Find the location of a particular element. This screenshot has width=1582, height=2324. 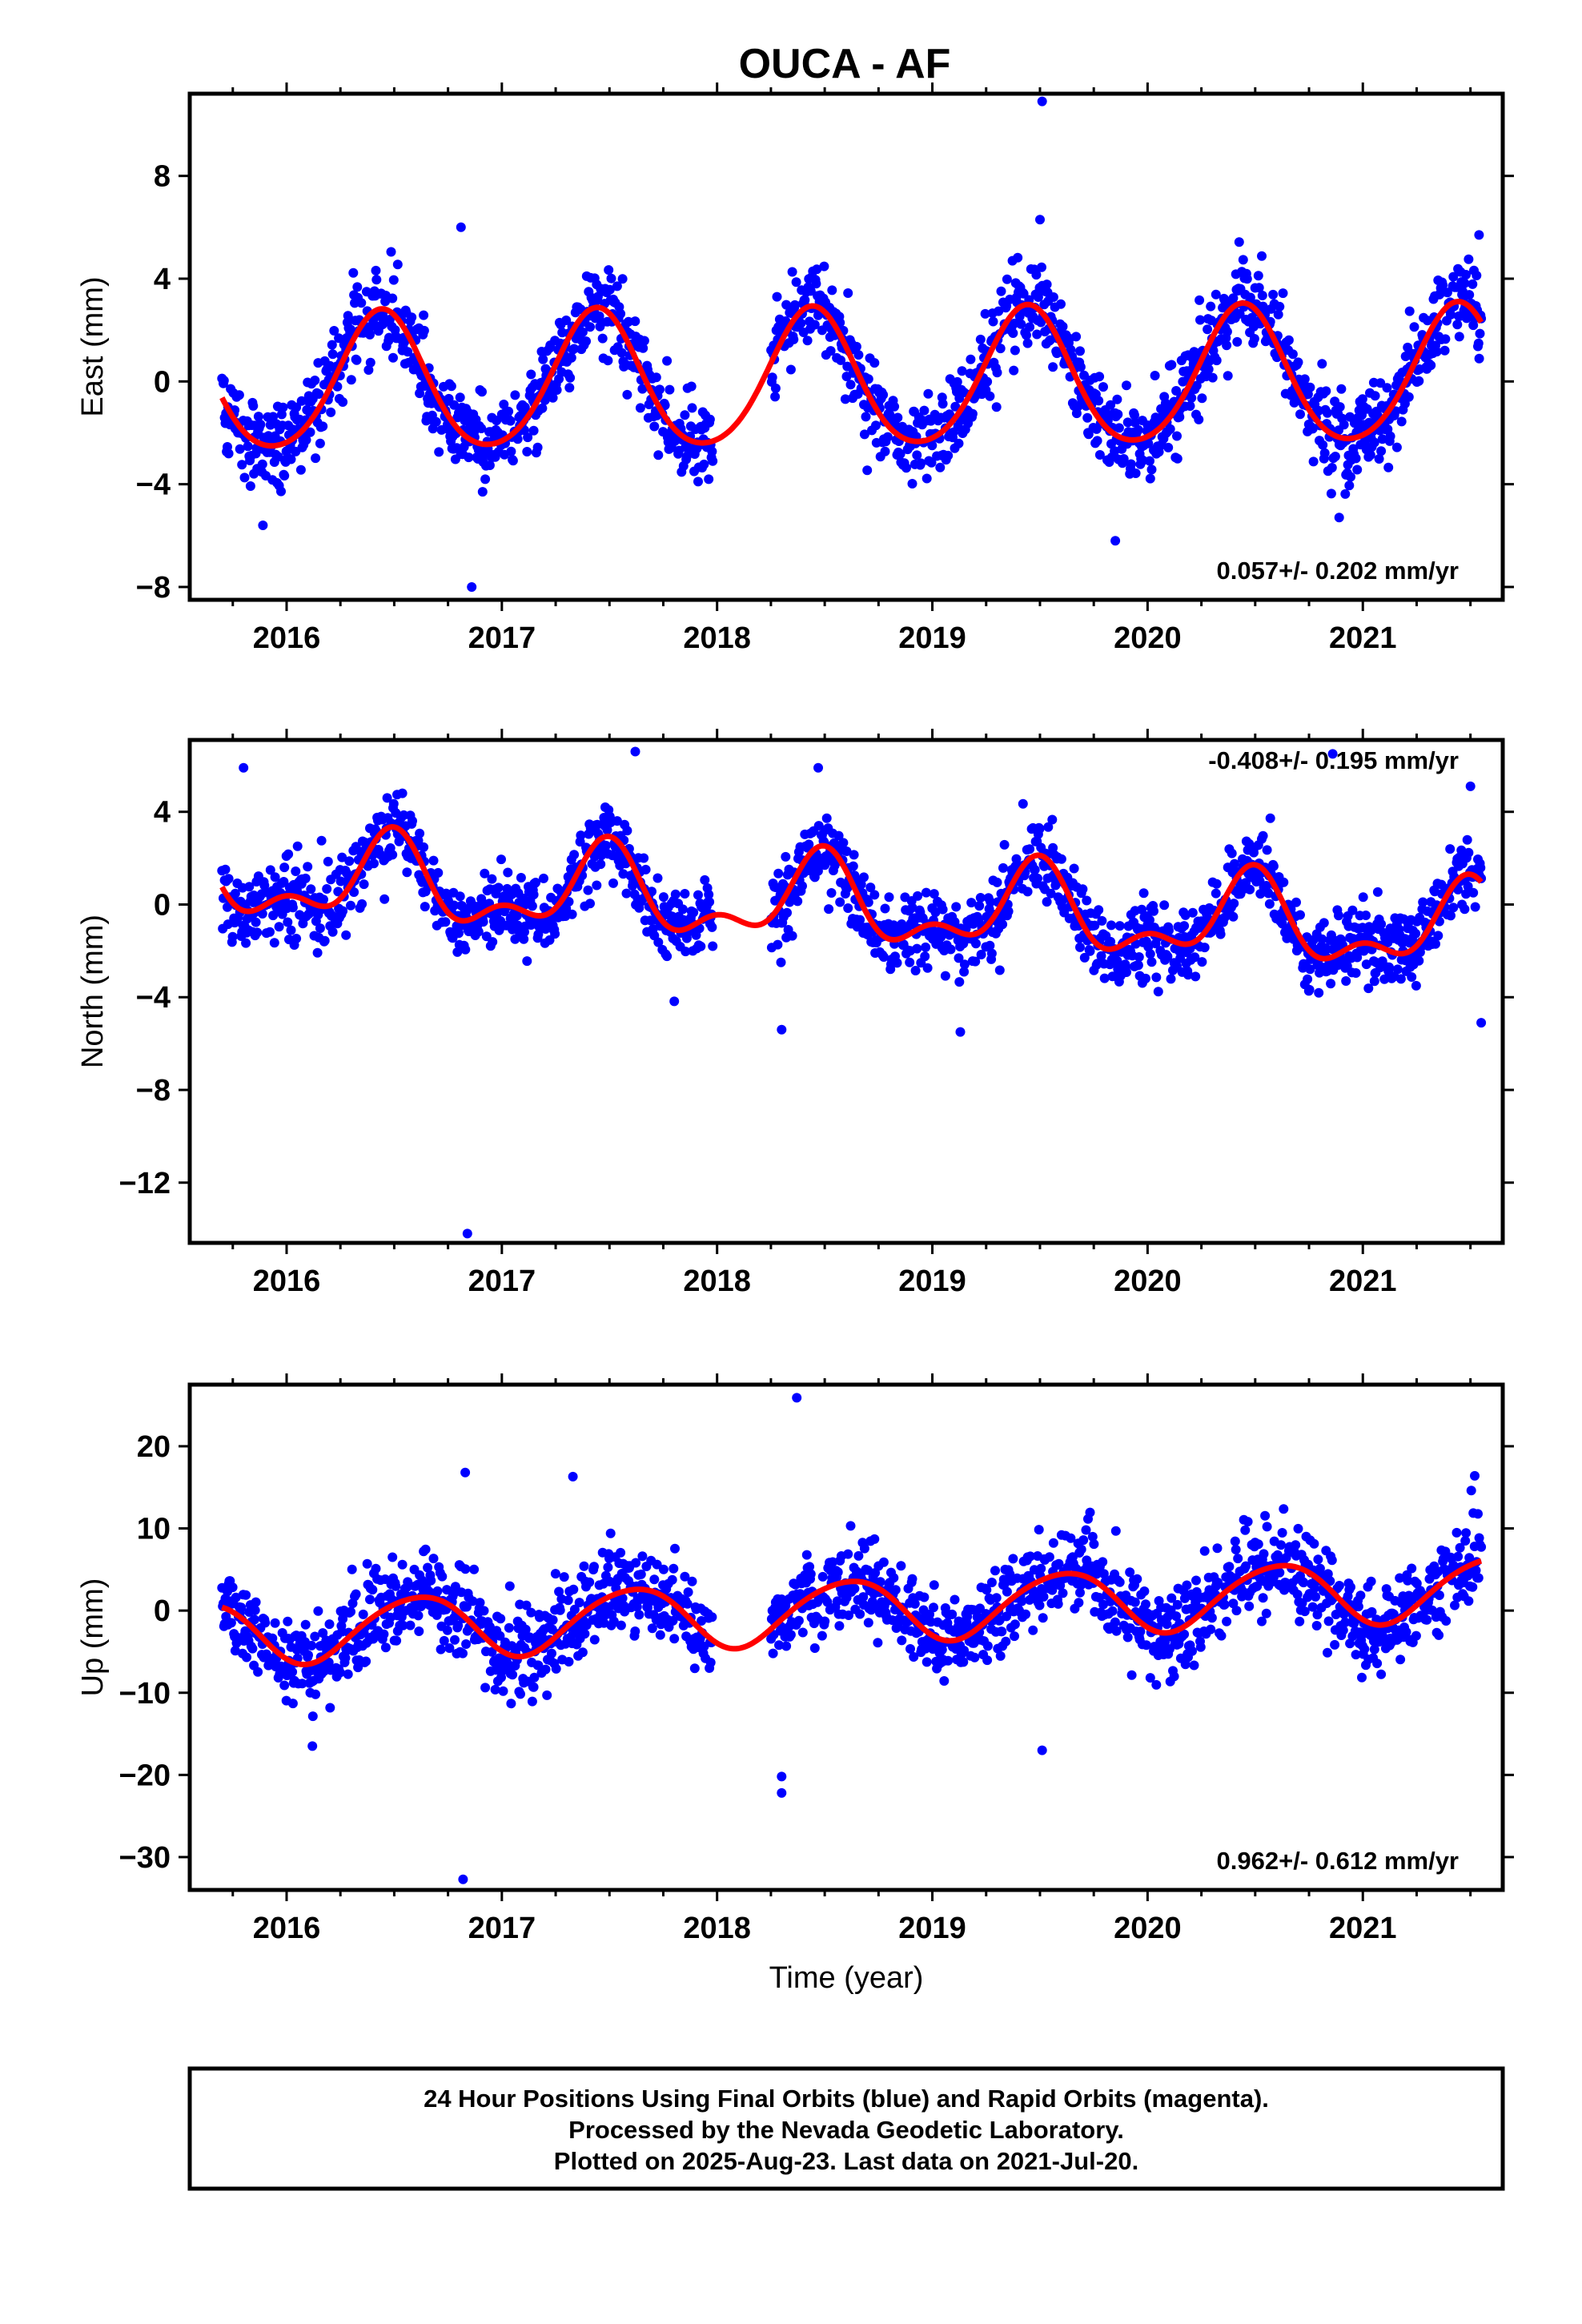

east-y-tick-label: −8 is located at coordinates (154, 588).